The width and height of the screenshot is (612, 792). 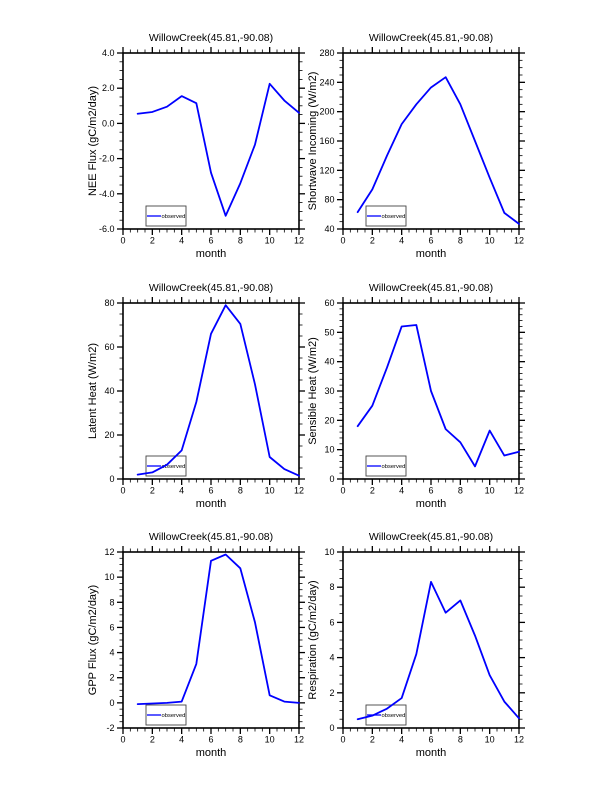 What do you see at coordinates (329, 332) in the screenshot?
I see `svg-text: 50` at bounding box center [329, 332].